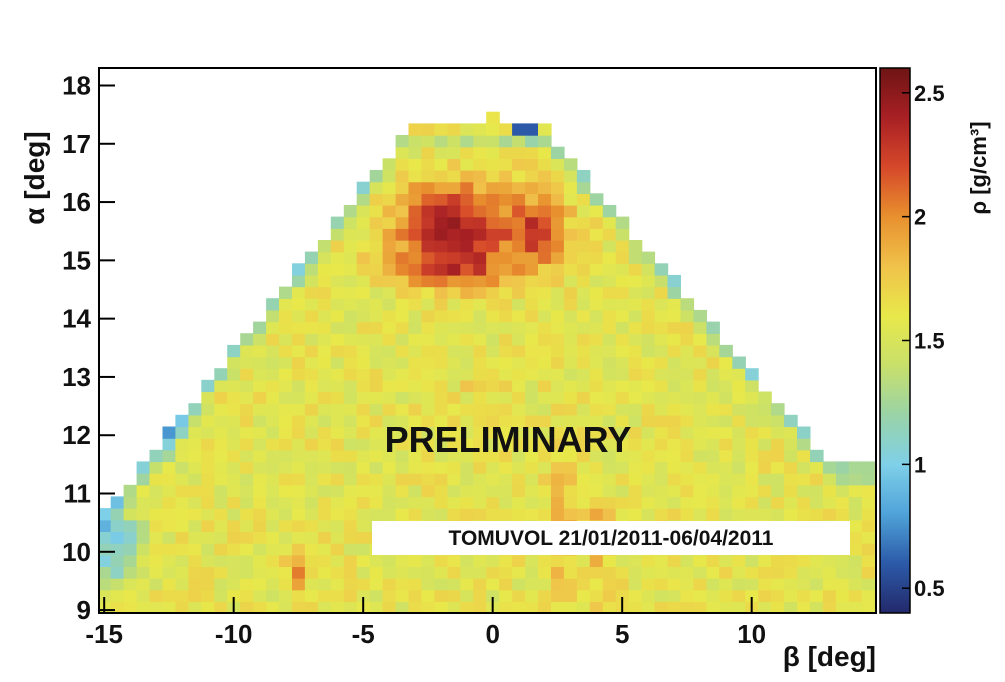  What do you see at coordinates (76, 260) in the screenshot?
I see `y-tick-label: 15` at bounding box center [76, 260].